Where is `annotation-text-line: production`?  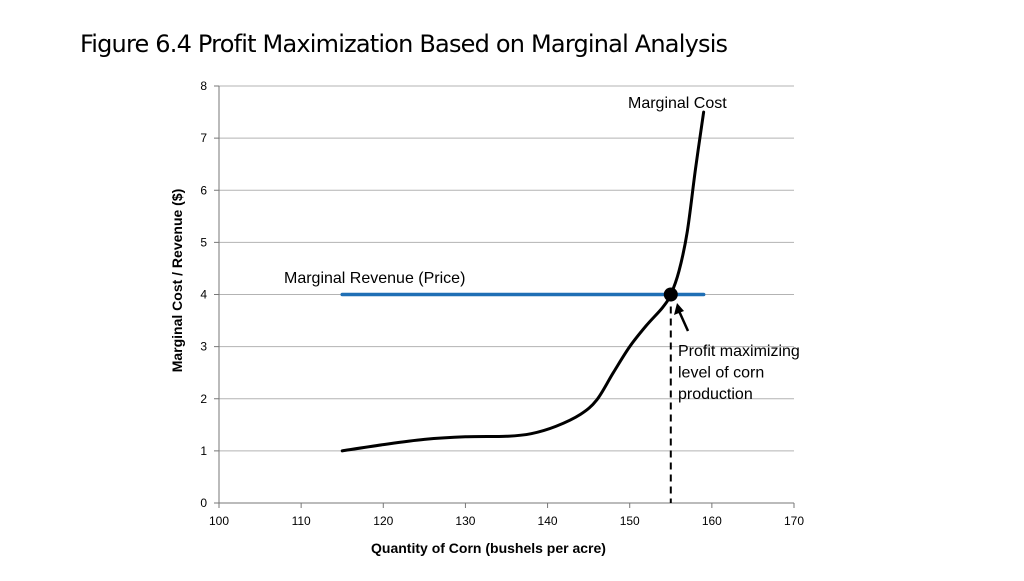
annotation-text-line: production is located at coordinates (715, 394).